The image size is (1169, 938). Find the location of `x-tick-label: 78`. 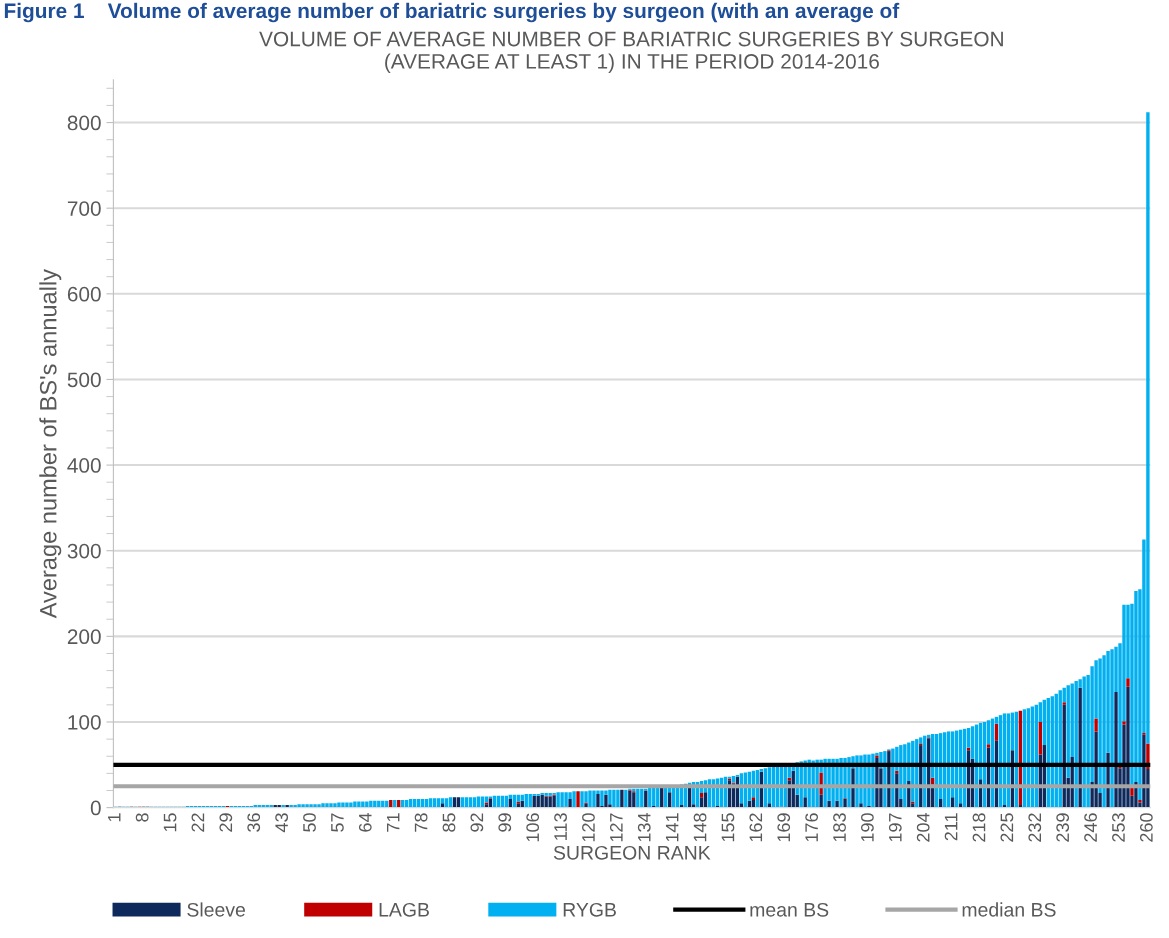

x-tick-label: 78 is located at coordinates (421, 822).